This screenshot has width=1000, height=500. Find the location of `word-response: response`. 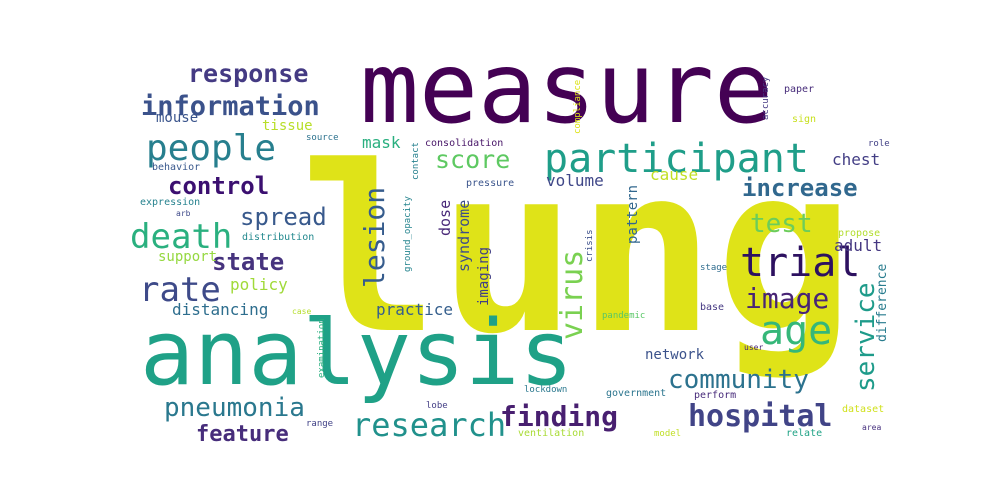

word-response: response is located at coordinates (248, 73).